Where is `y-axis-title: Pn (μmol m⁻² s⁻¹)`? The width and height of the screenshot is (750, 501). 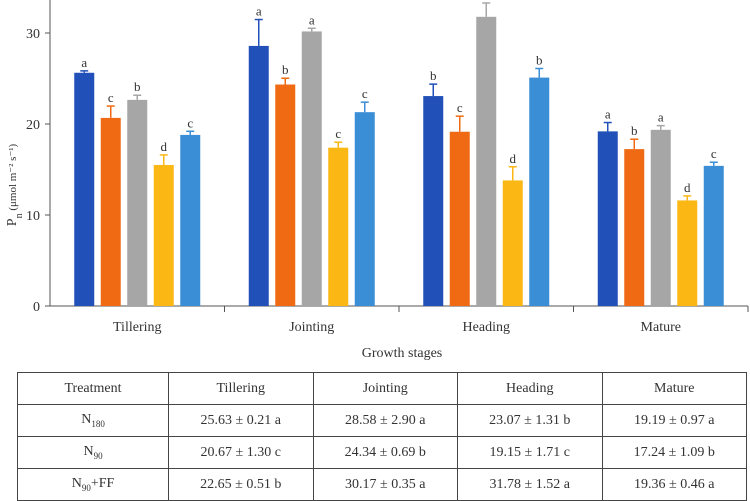
y-axis-title: Pn (μmol m⁻² s⁻¹) is located at coordinates (15, 184).